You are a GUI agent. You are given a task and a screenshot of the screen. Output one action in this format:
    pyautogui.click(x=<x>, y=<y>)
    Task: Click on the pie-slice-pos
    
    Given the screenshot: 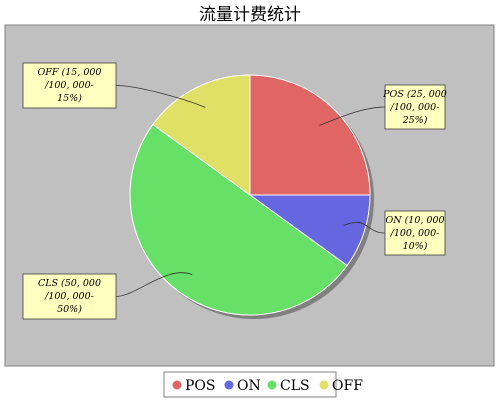 What is the action you would take?
    pyautogui.click(x=310, y=135)
    